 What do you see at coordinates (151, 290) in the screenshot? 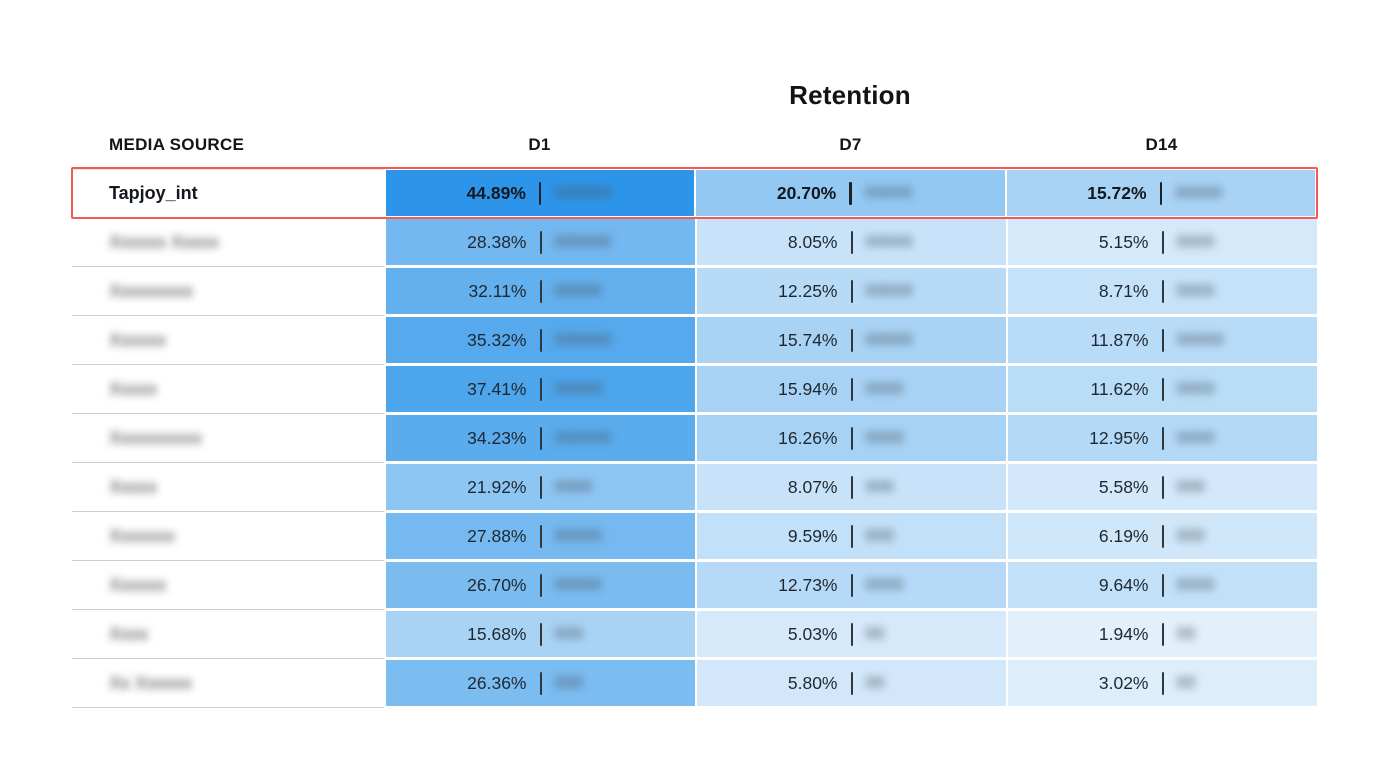
I see `media-source-label: Xxxxxxxxx` at bounding box center [151, 290].